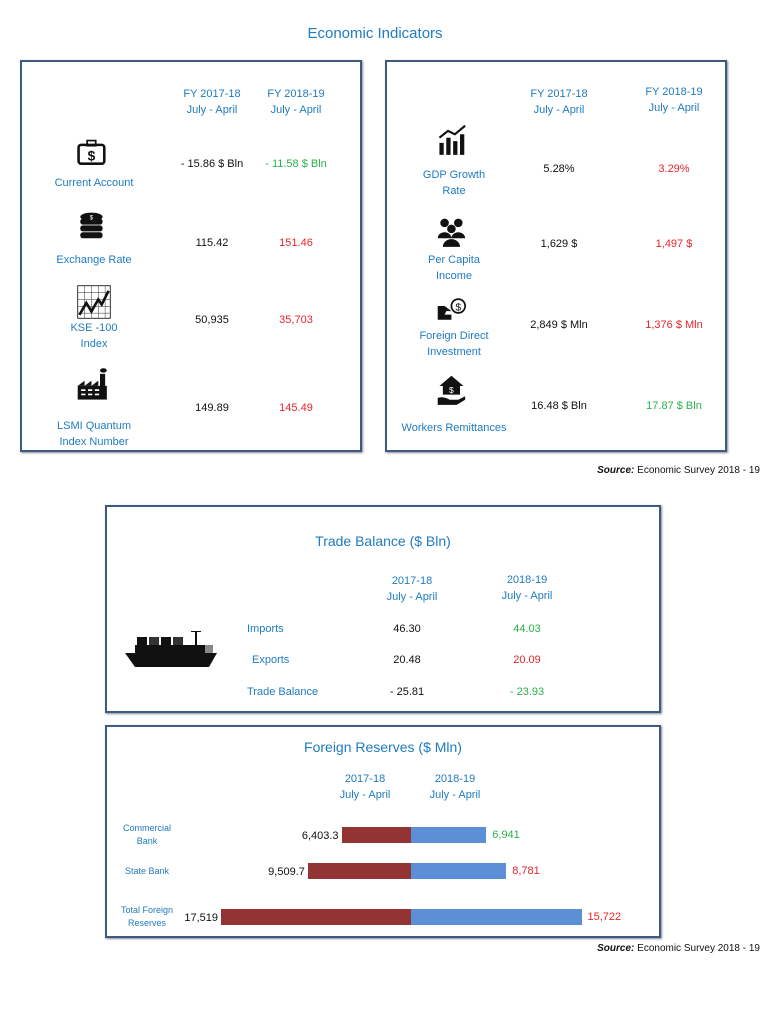 This screenshot has height=1024, width=768. I want to click on column-header-2017-18: 2017-18 July - April, so click(412, 589).